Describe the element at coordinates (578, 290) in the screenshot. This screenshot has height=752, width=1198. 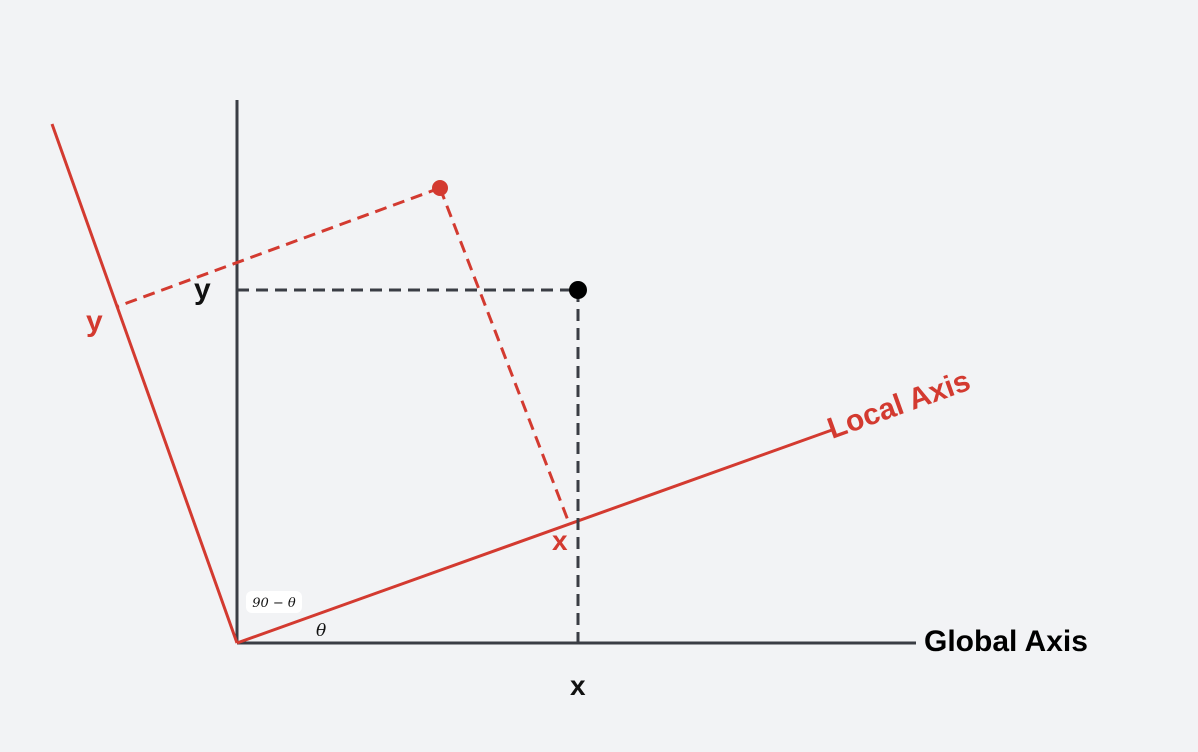
I see `global-point` at that location.